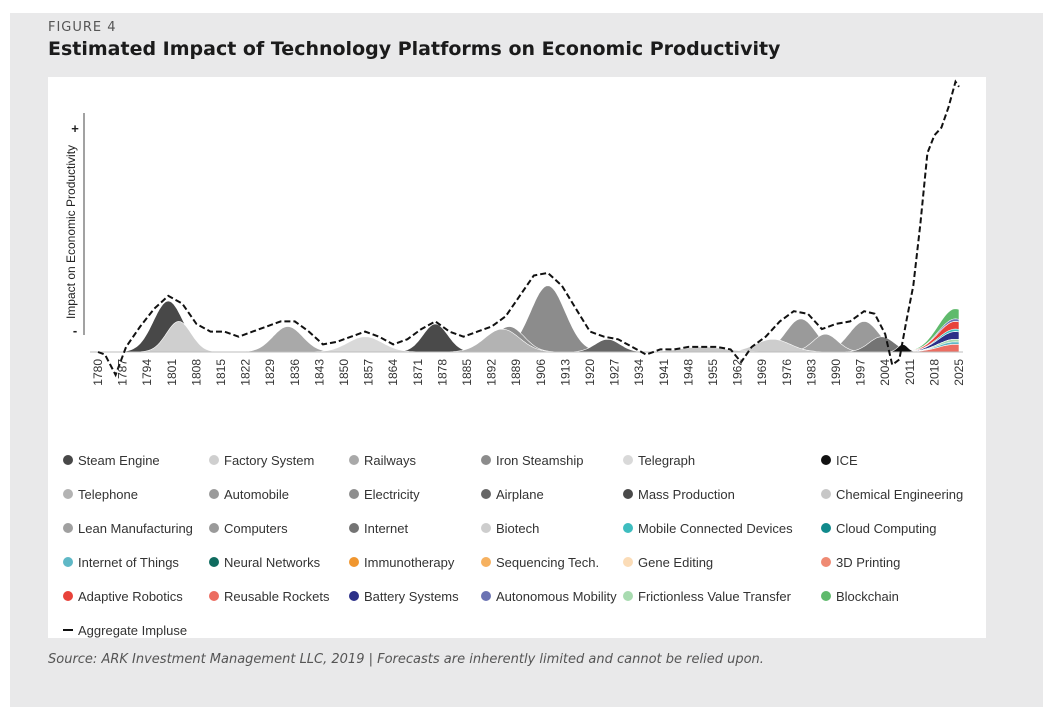  Describe the element at coordinates (172, 372) in the screenshot. I see `x-tick-label: 1801` at that location.